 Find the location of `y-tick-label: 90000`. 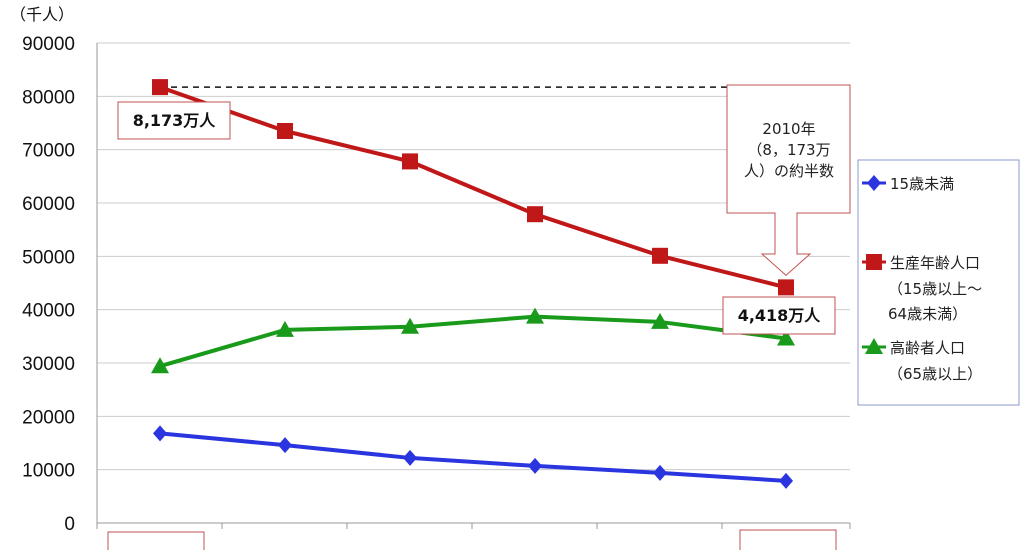

y-tick-label: 90000 is located at coordinates (48, 44).